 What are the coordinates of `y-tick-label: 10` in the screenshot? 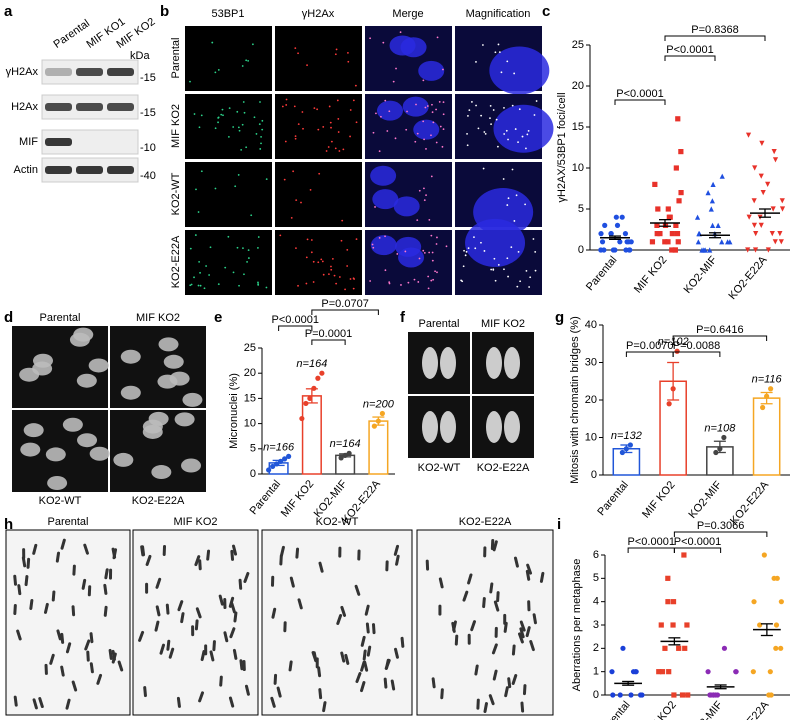 It's located at (578, 168).